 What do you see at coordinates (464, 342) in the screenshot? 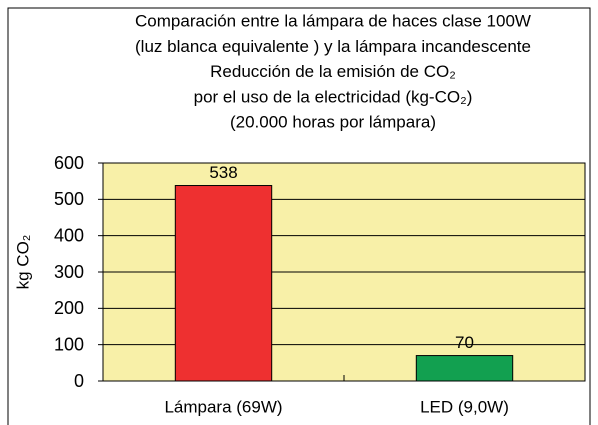
I see `data-label: 70` at bounding box center [464, 342].